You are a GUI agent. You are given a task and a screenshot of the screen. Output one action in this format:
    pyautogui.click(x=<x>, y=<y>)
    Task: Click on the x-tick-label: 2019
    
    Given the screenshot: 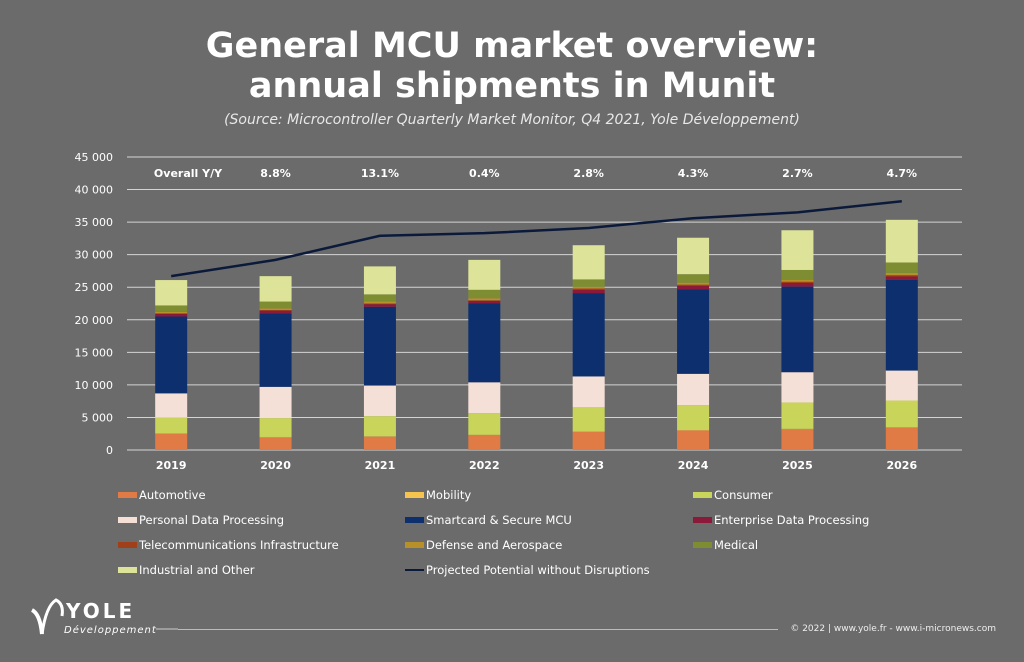 What is the action you would take?
    pyautogui.click(x=171, y=465)
    